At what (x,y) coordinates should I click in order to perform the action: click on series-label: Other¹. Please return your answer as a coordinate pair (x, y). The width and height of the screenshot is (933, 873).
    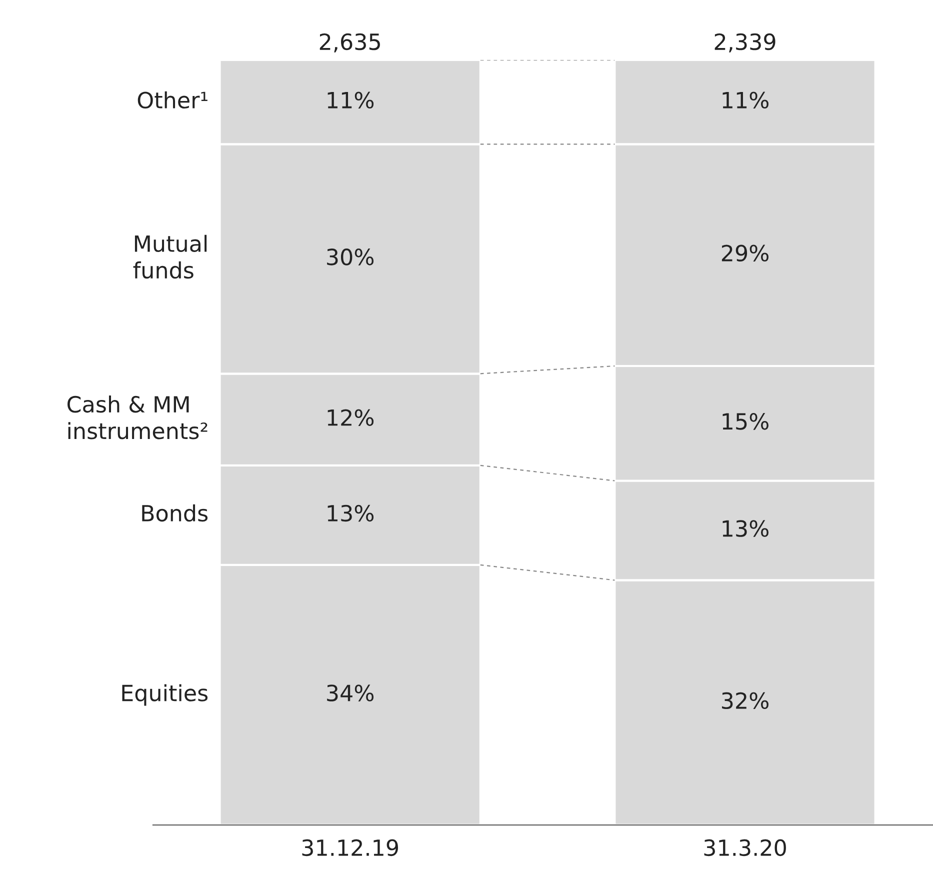
    Looking at the image, I should click on (173, 100).